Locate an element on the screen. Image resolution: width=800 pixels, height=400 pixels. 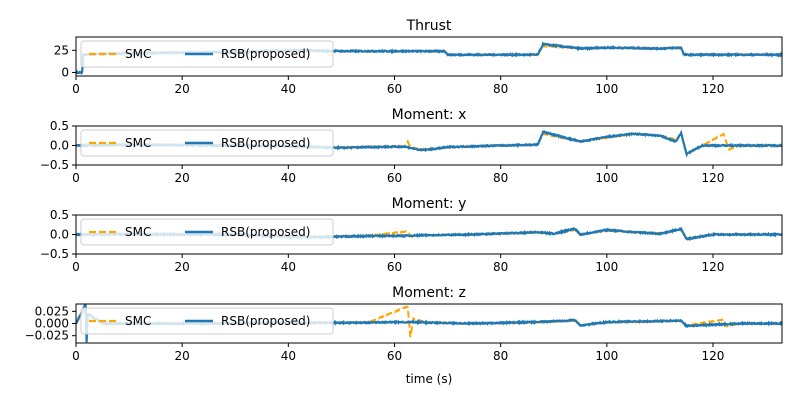
y-tick-label: 0.025 is located at coordinates (52, 311).